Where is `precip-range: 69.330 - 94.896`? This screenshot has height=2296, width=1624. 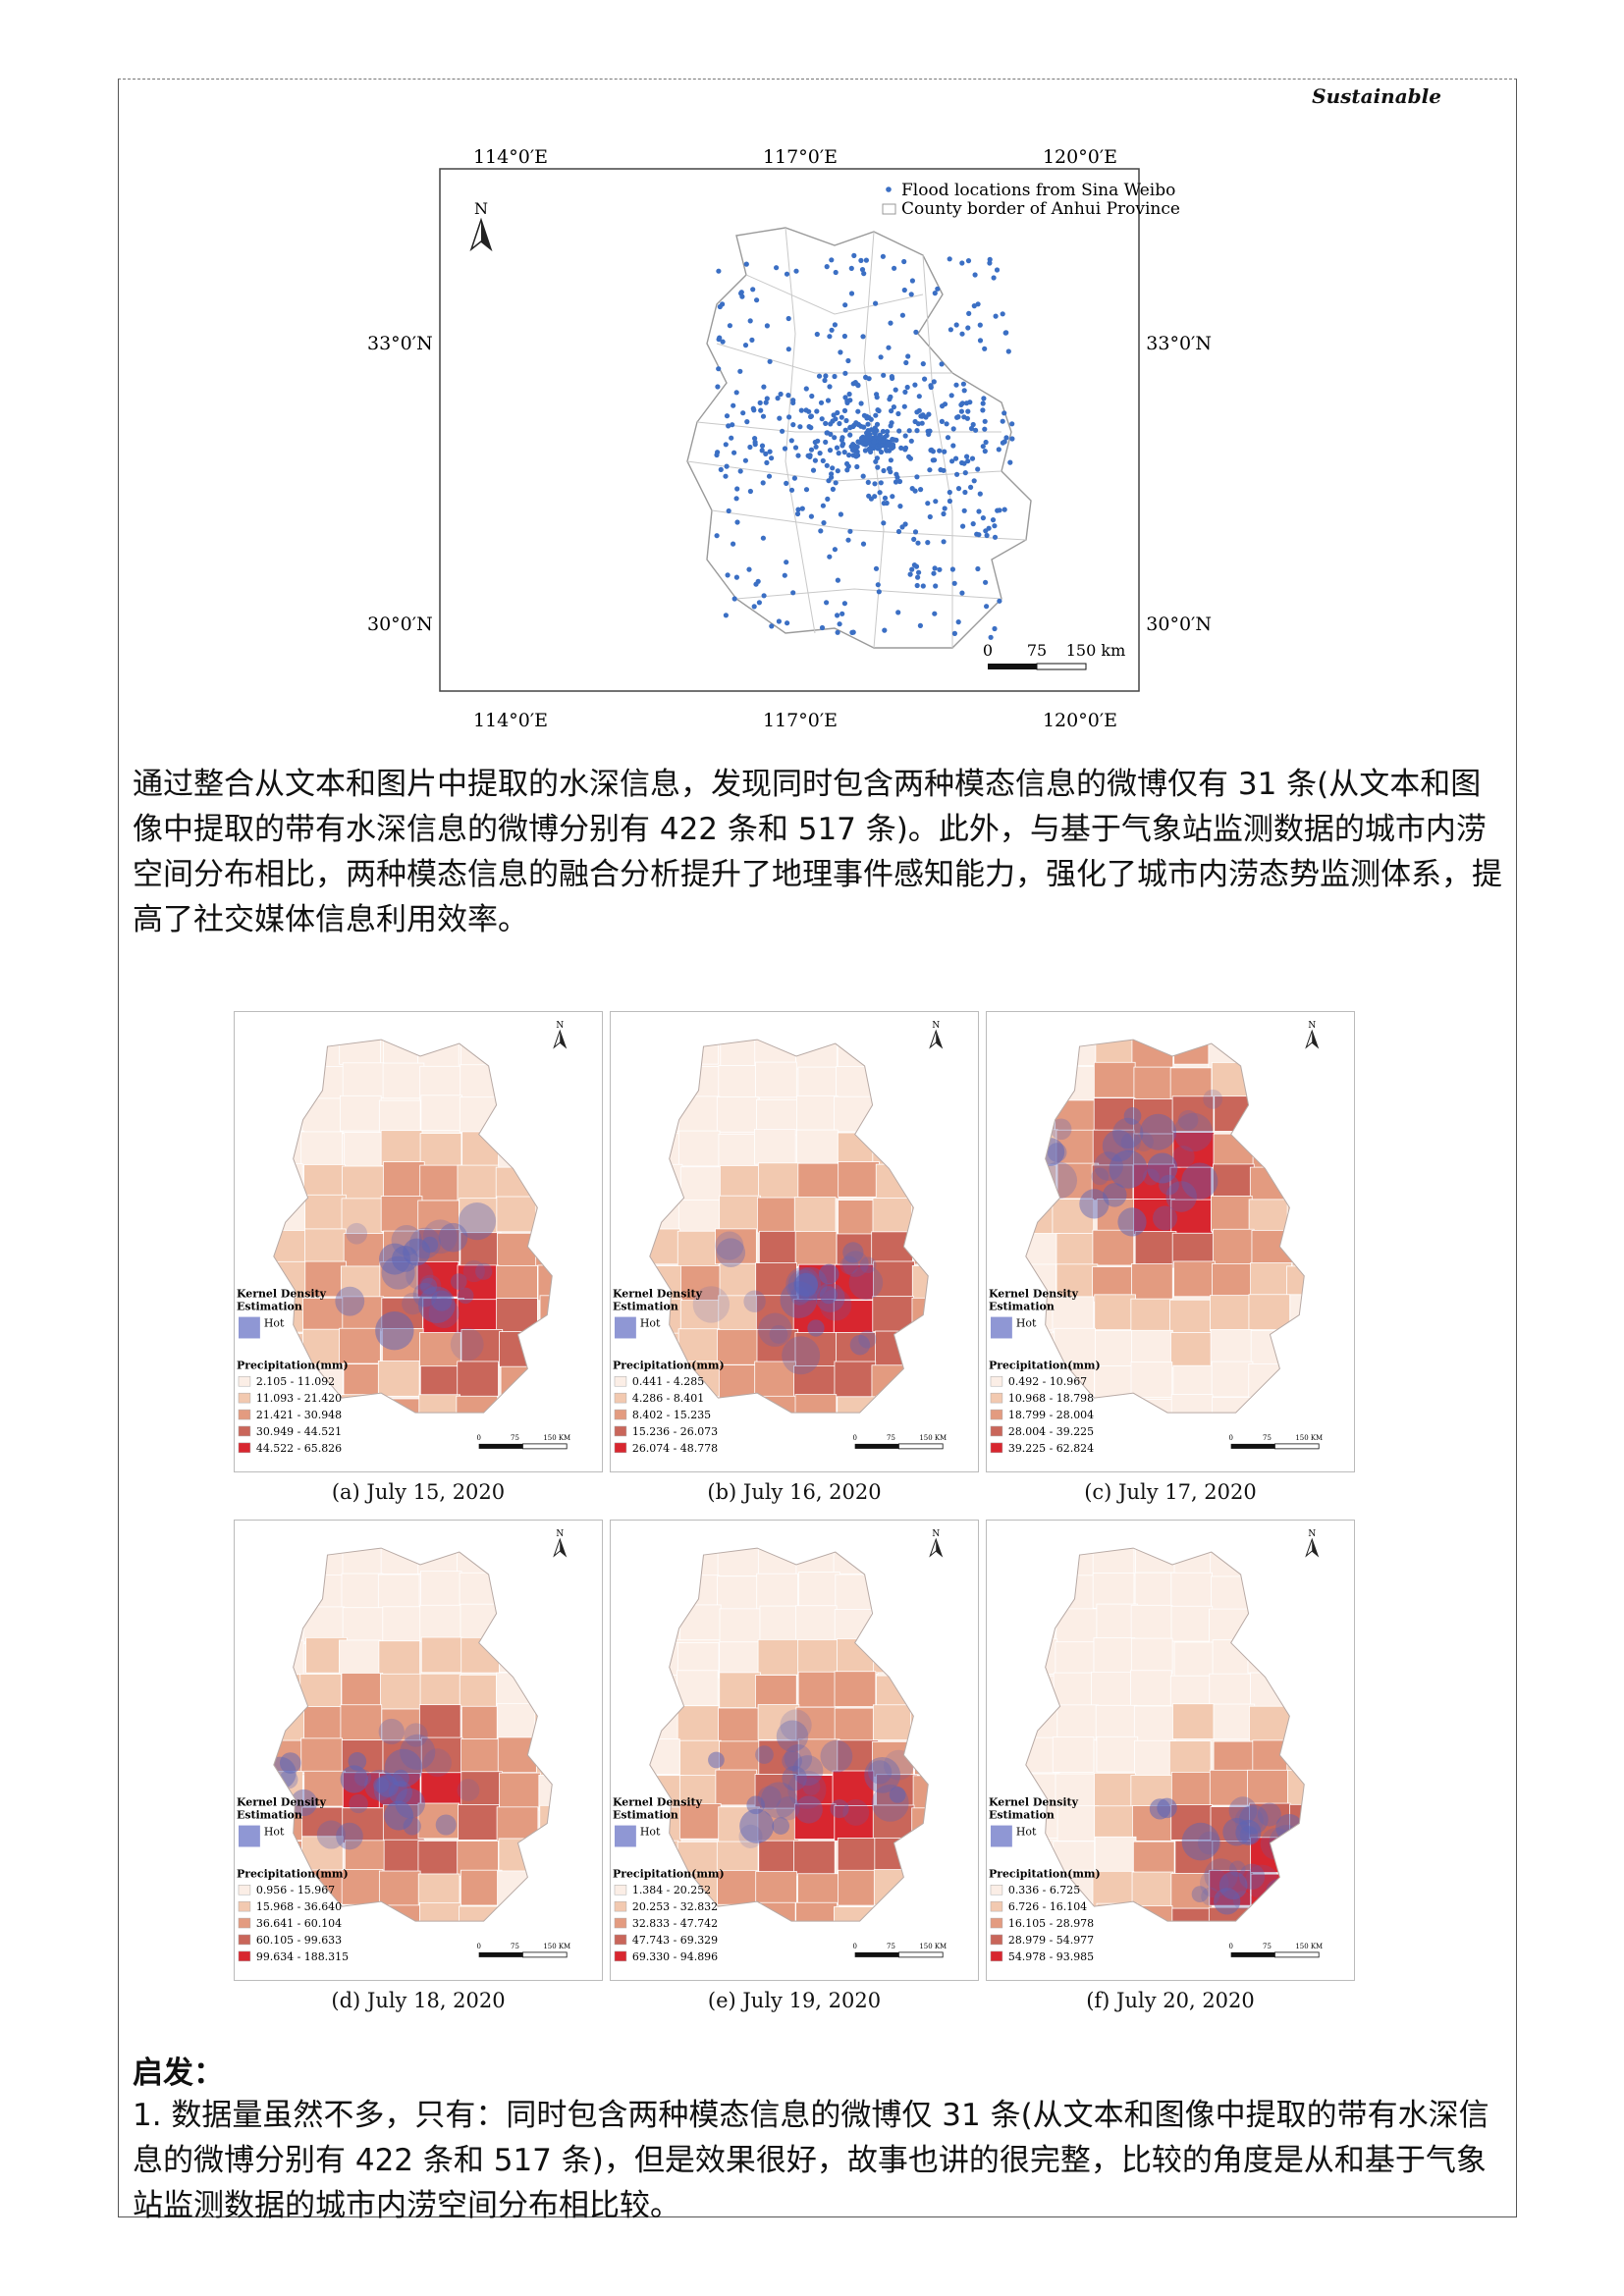
precip-range: 69.330 - 94.896 is located at coordinates (675, 1956).